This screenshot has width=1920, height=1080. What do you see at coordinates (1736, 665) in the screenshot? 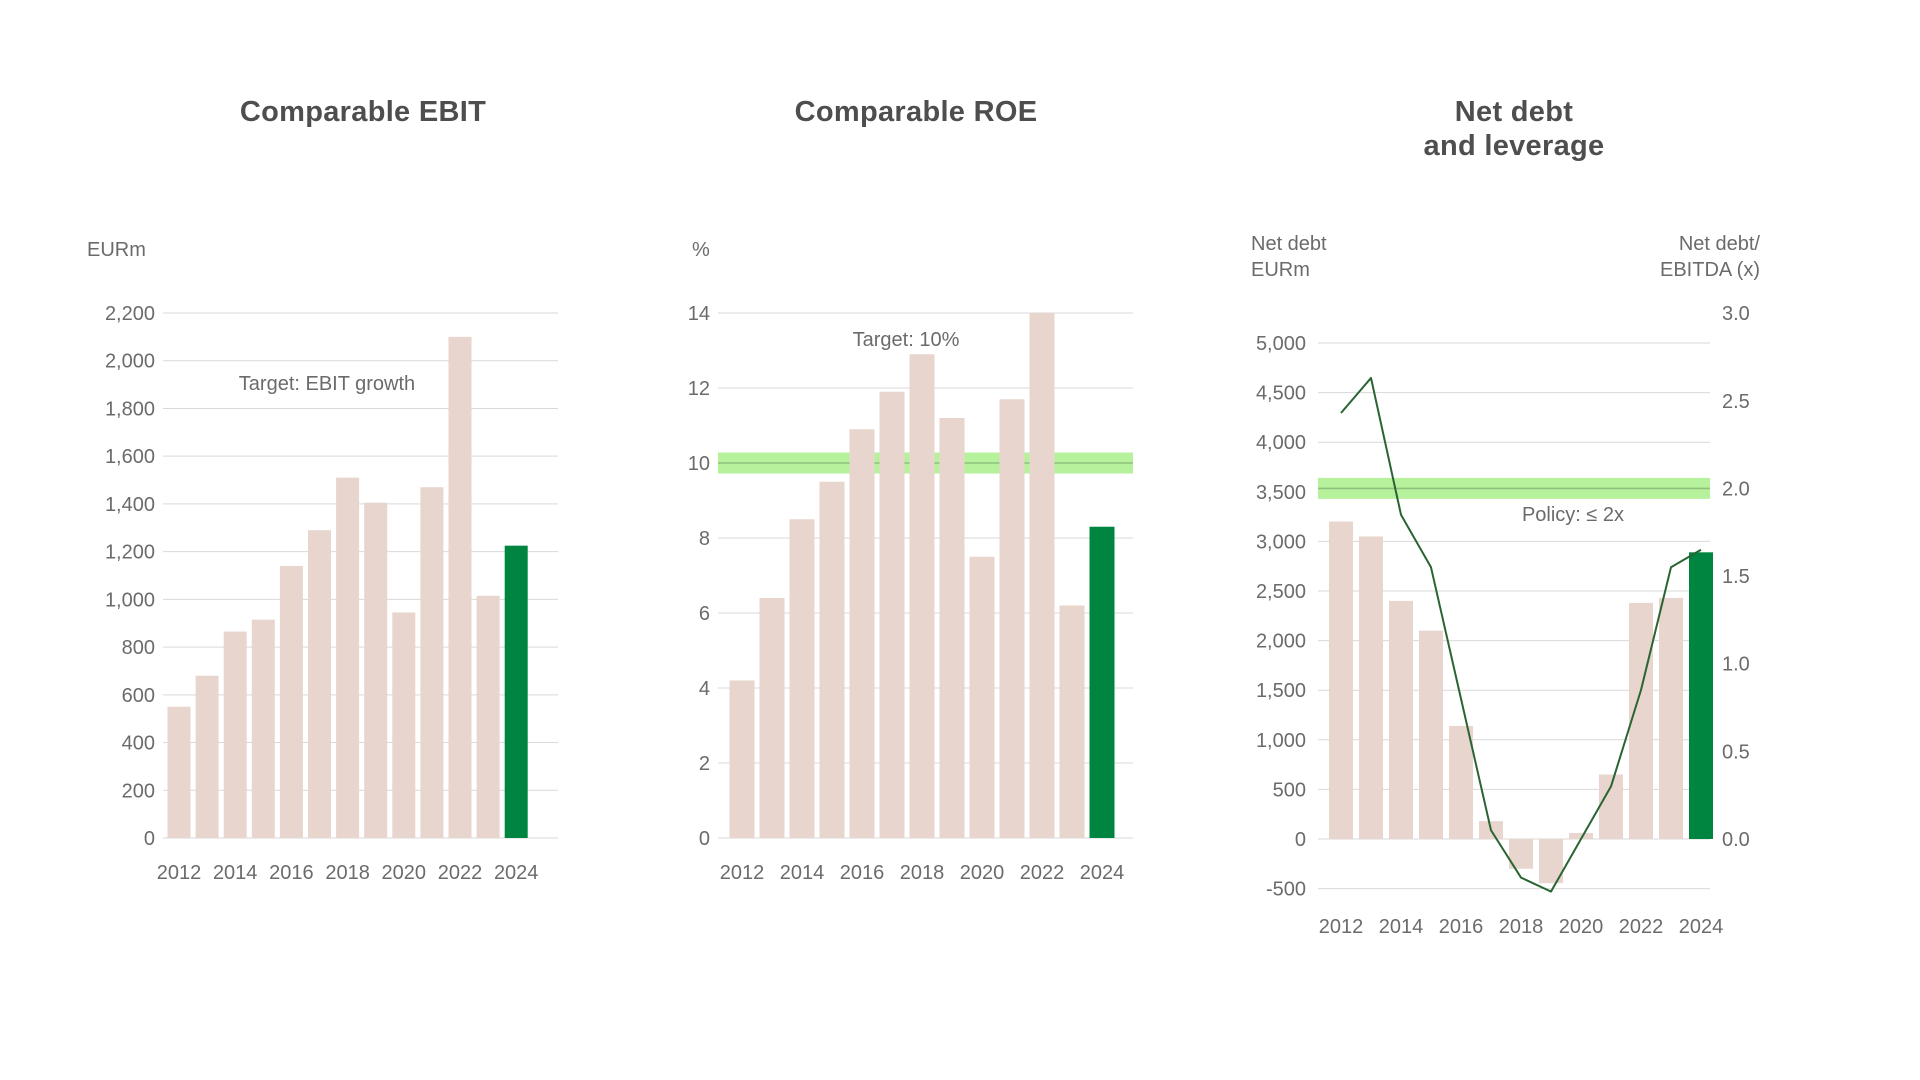
I see `right-y-tick-label: 1.0` at bounding box center [1736, 665].